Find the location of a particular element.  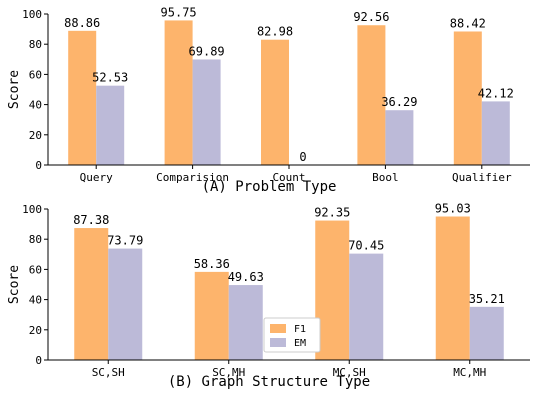

data-label-em-2: 70.45 is located at coordinates (366, 246).